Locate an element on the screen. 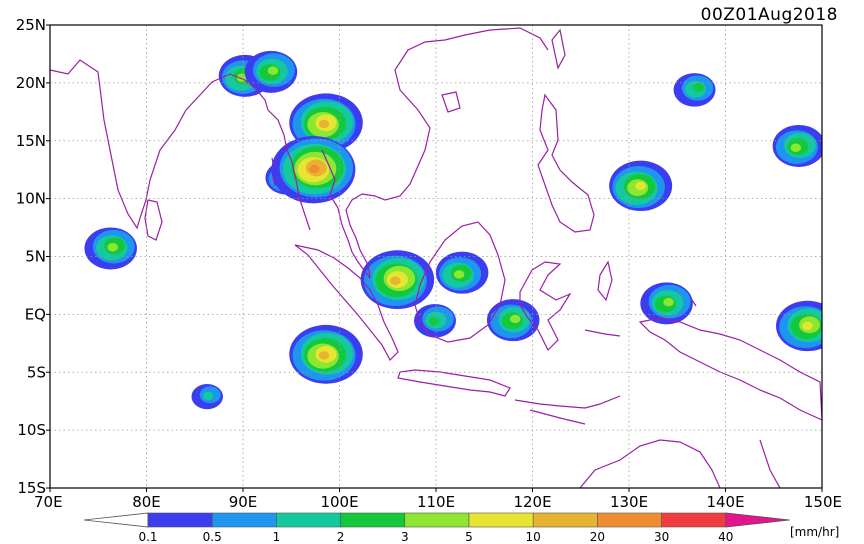 The width and height of the screenshot is (864, 544). coastline-taiwan is located at coordinates (558, 49).